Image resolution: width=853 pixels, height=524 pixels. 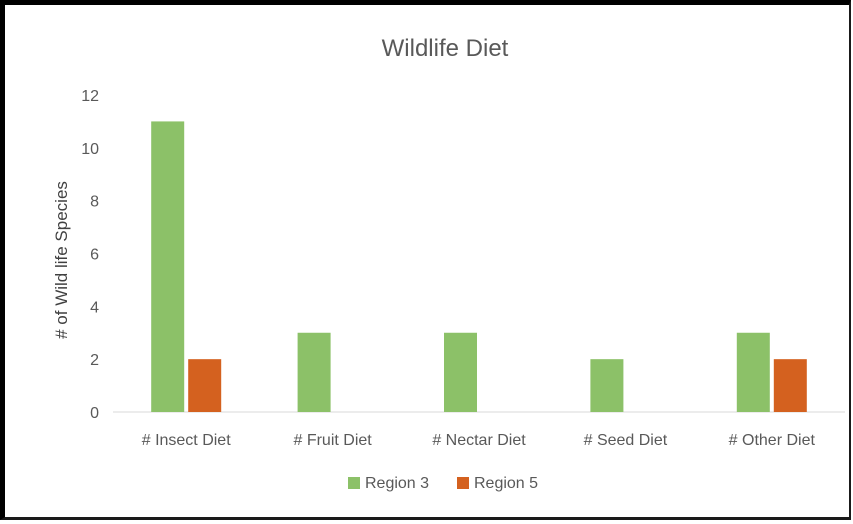 I want to click on y-tick-label: 8, so click(x=94, y=202).